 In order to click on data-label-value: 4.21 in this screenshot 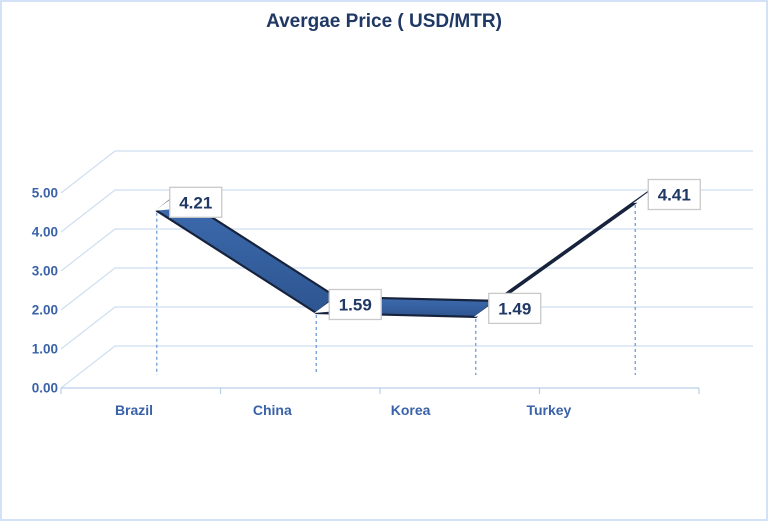, I will do `click(195, 202)`.